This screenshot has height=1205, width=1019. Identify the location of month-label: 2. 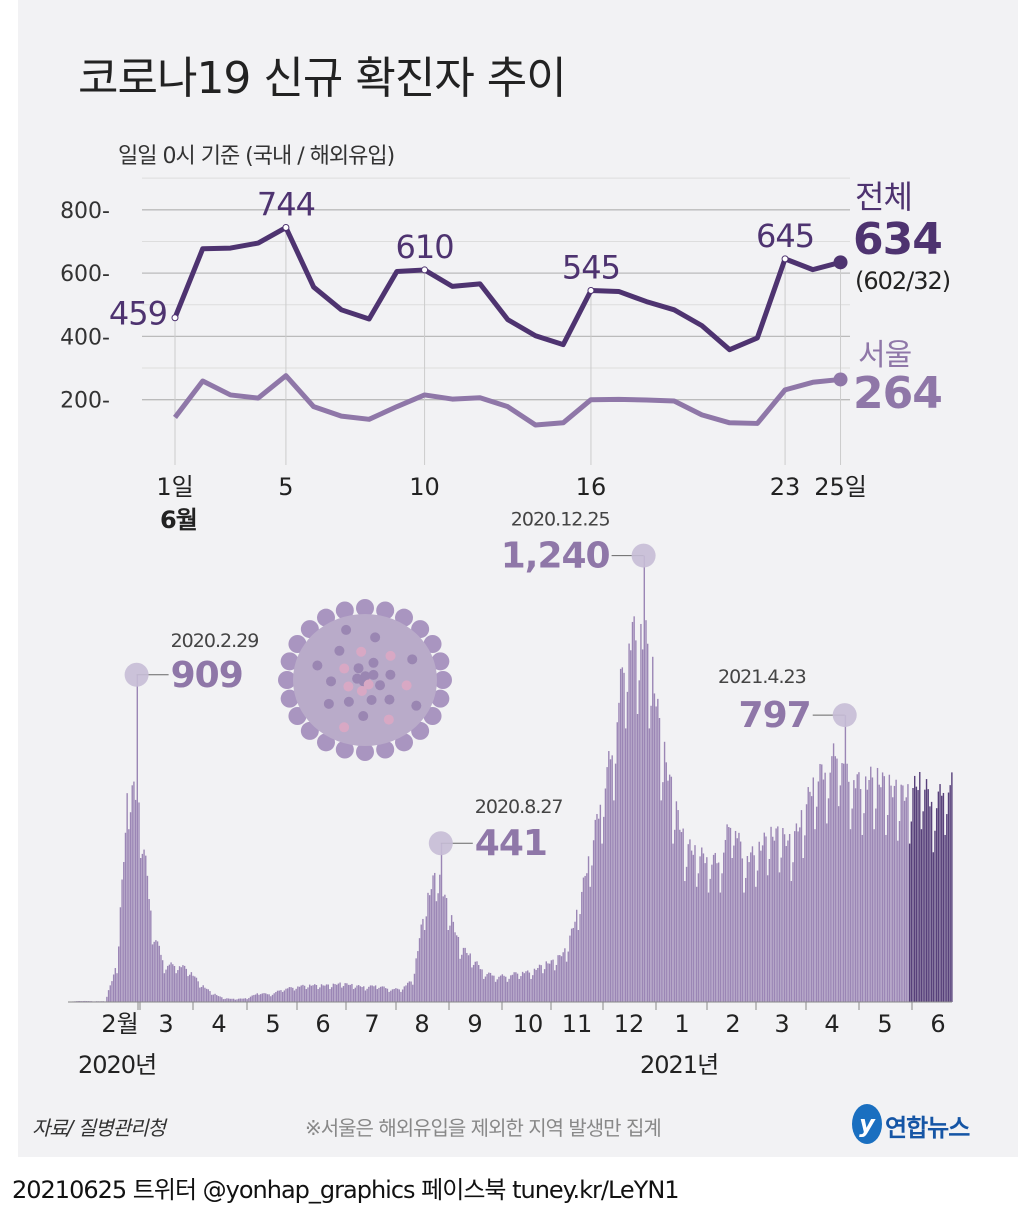
(732, 1024).